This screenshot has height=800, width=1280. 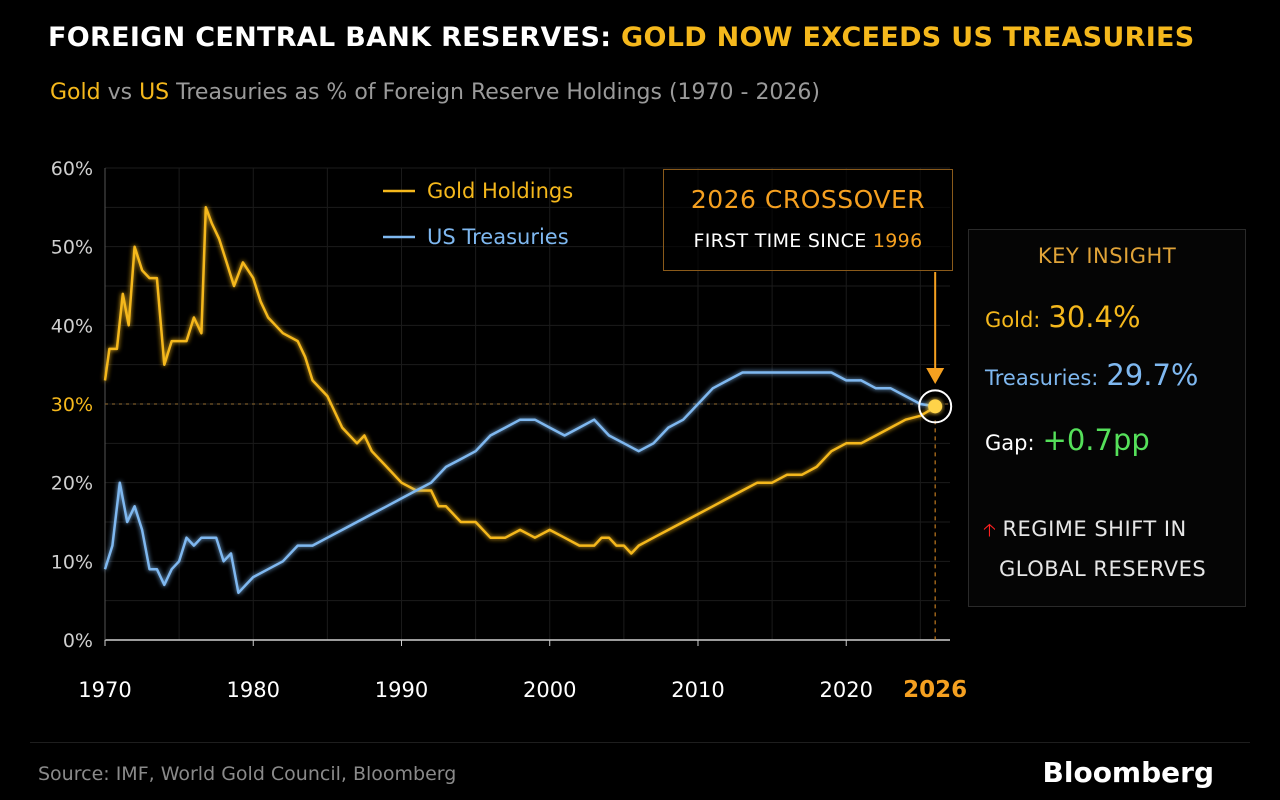 What do you see at coordinates (808, 199) in the screenshot?
I see `callout-title: 2026 CROSSOVER` at bounding box center [808, 199].